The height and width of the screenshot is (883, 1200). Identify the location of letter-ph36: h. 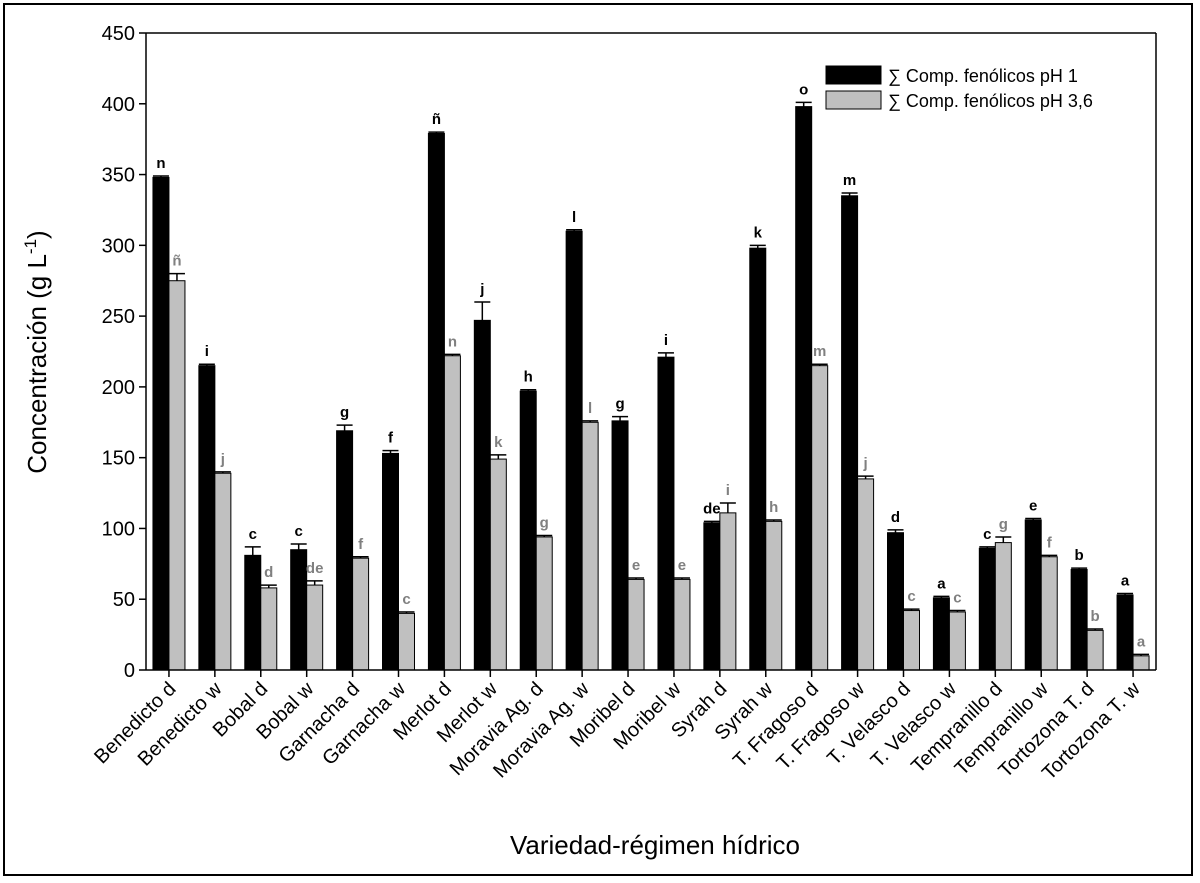
(773, 507).